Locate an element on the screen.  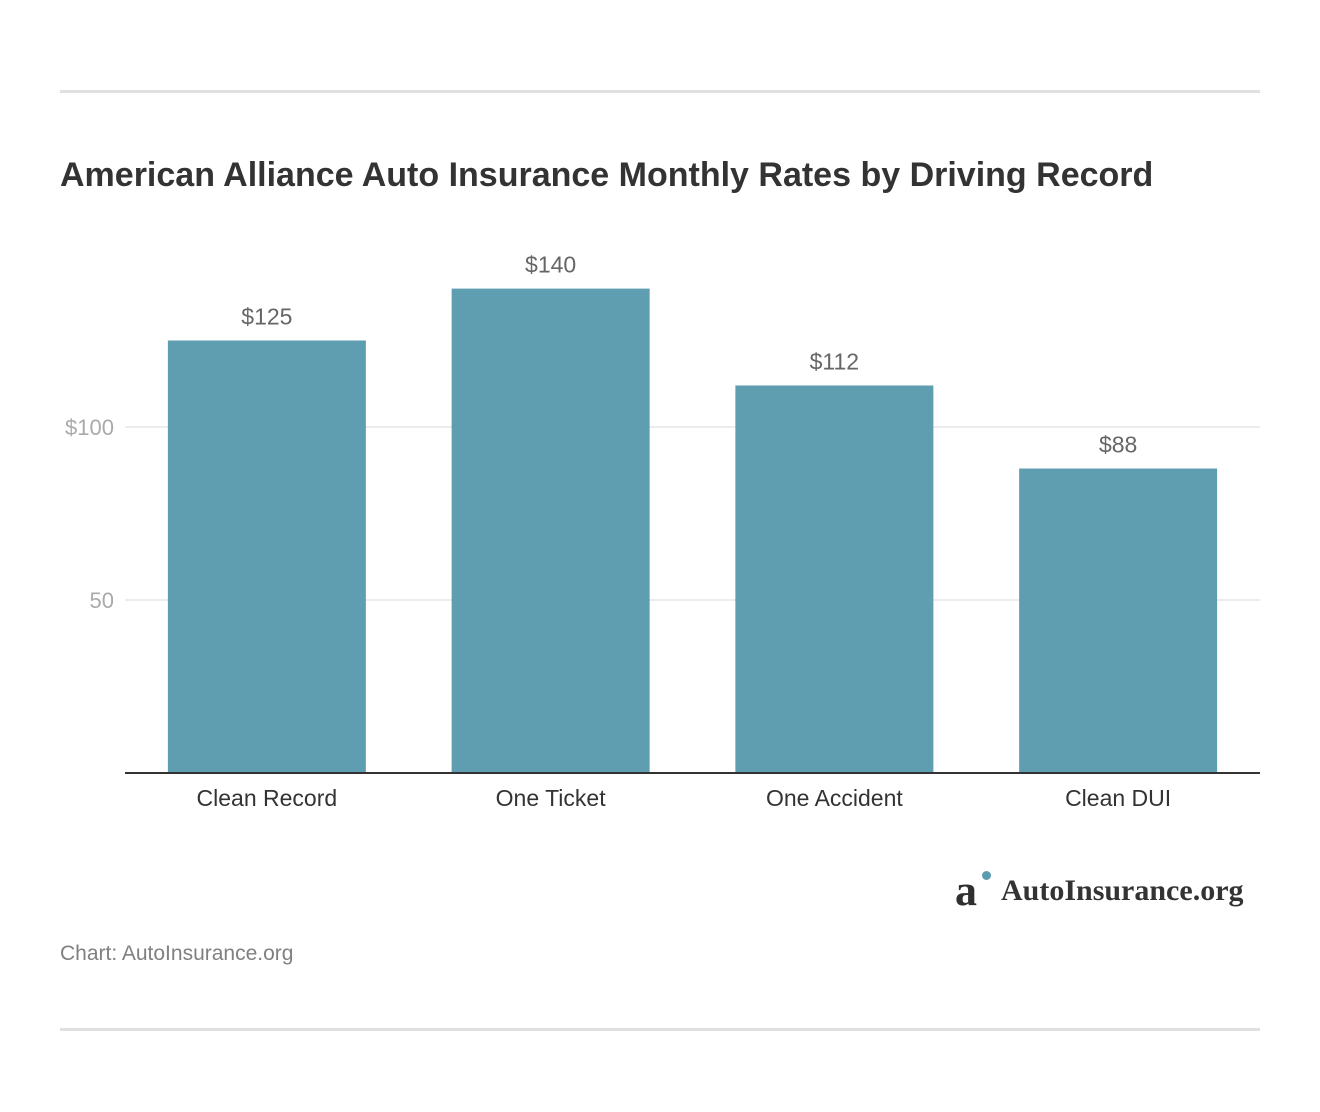
y-tick-label: $100 is located at coordinates (89, 427).